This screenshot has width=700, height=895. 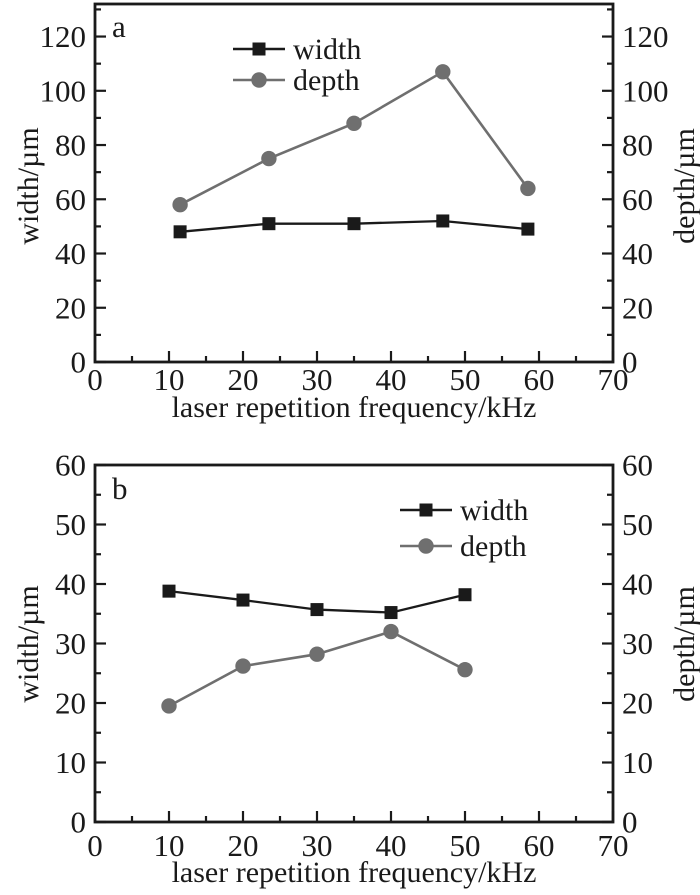 What do you see at coordinates (317, 669) in the screenshot?
I see `depth-series-line` at bounding box center [317, 669].